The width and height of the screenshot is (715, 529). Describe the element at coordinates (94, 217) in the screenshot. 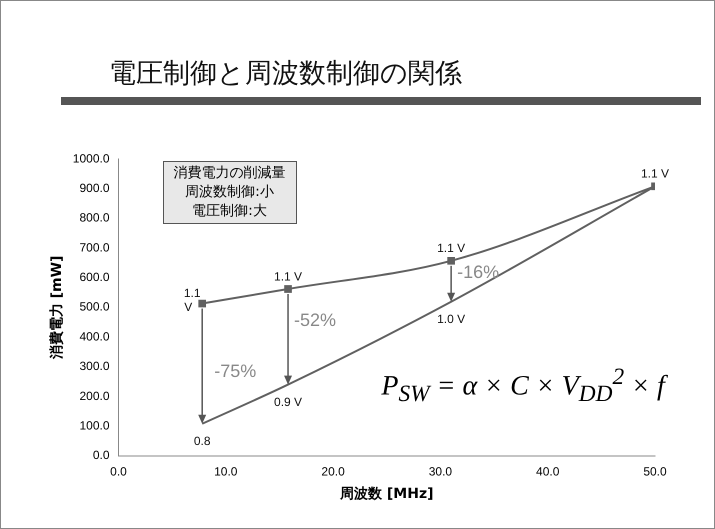

I see `y-tick-label: 800.0` at that location.